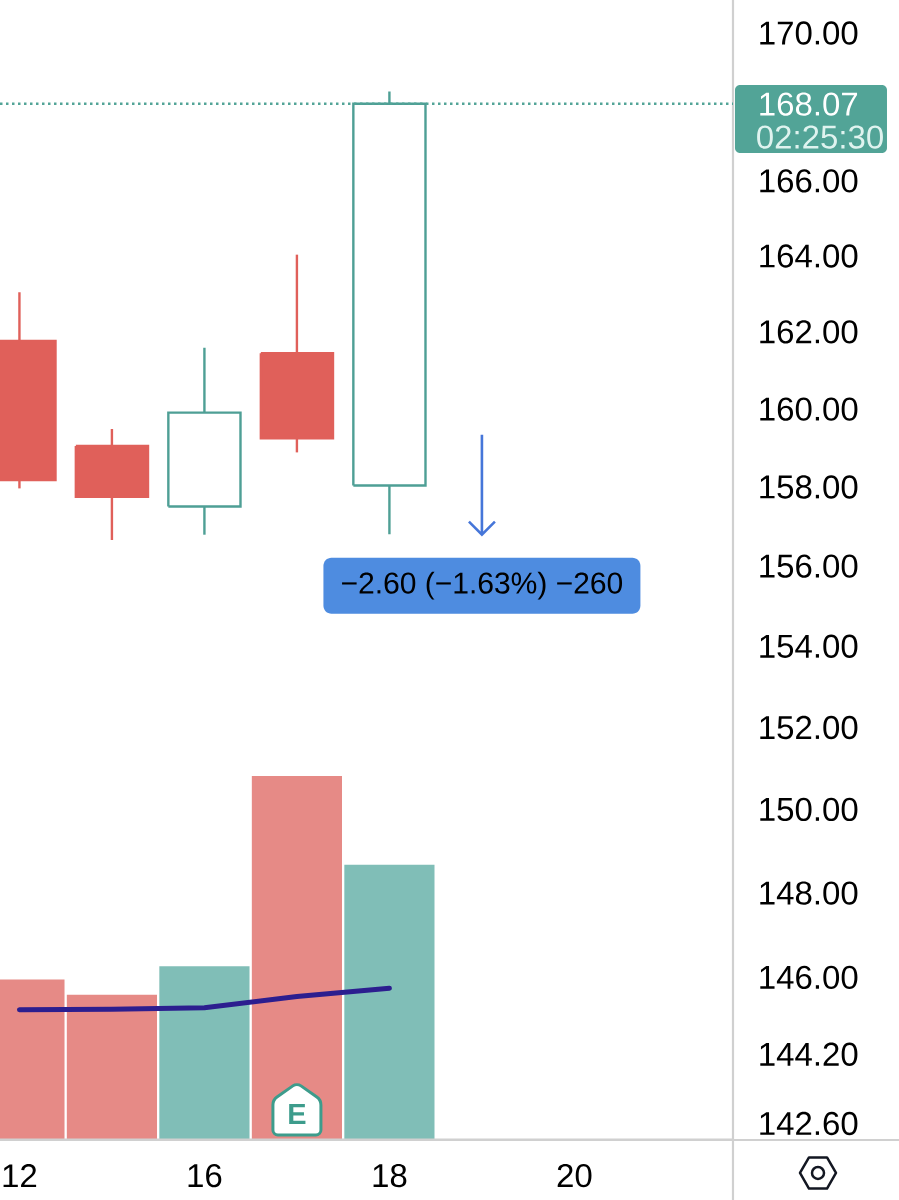 The image size is (899, 1200). What do you see at coordinates (809, 566) in the screenshot?
I see `y-tick-label: 156.00` at bounding box center [809, 566].